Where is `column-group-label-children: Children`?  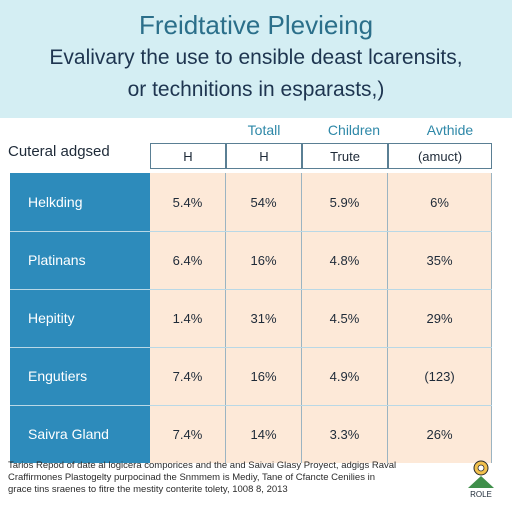
column-group-label-children: Children is located at coordinates (354, 130).